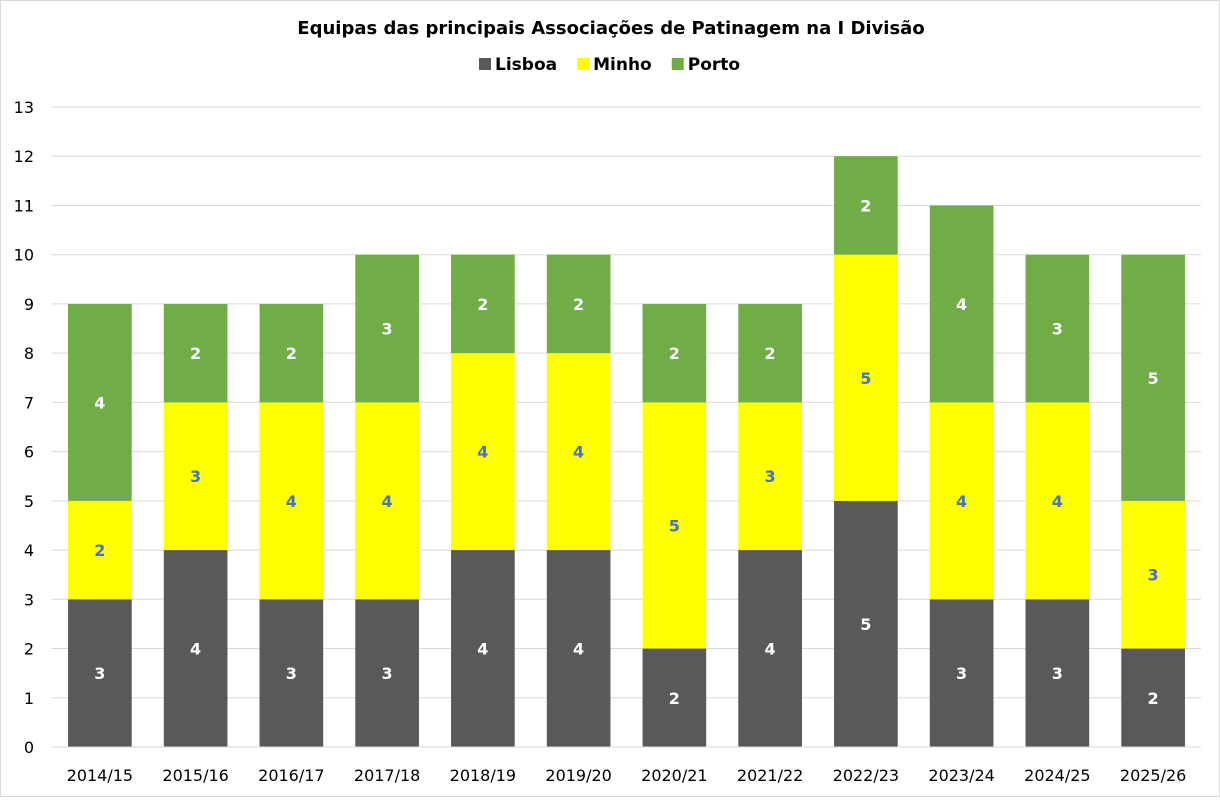 The height and width of the screenshot is (801, 1220). I want to click on x-tick-label: 2025/26, so click(1153, 775).